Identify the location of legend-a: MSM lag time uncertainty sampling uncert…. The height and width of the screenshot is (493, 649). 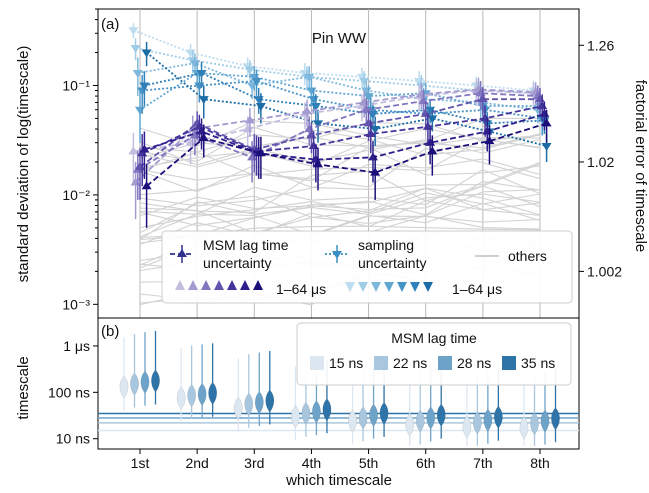
(367, 267).